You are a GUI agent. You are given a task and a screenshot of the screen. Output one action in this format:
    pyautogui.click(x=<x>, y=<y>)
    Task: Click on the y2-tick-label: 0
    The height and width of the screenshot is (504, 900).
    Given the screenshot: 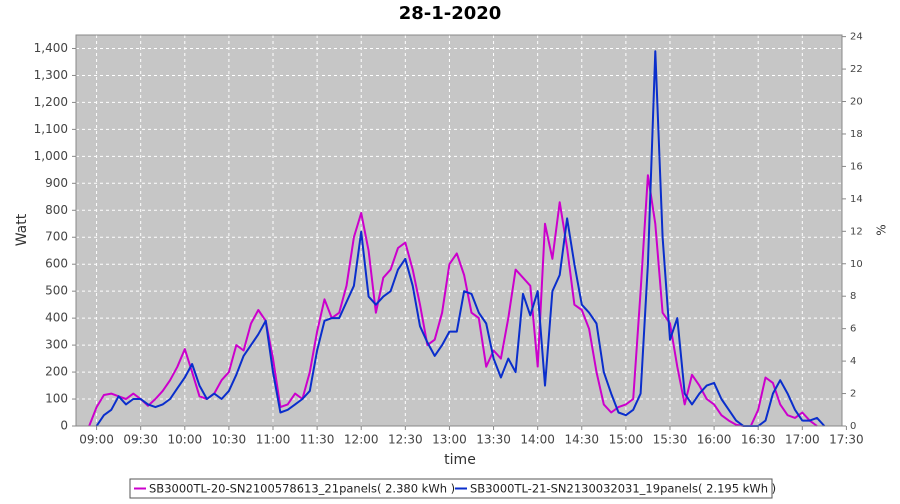 What is the action you would take?
    pyautogui.click(x=853, y=426)
    